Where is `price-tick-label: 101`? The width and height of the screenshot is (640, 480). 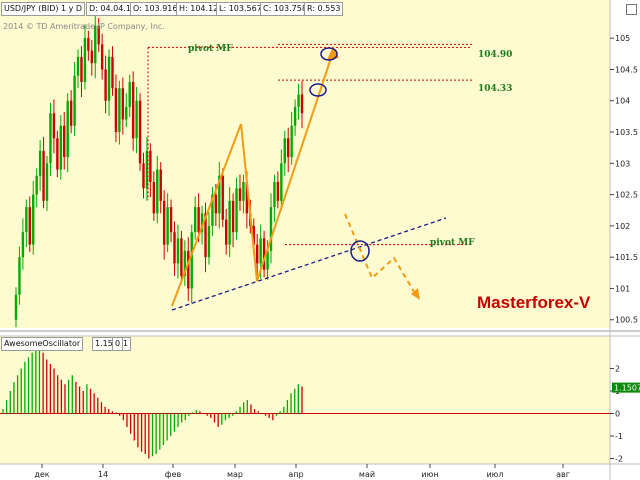
price-tick-label: 101 is located at coordinates (622, 288).